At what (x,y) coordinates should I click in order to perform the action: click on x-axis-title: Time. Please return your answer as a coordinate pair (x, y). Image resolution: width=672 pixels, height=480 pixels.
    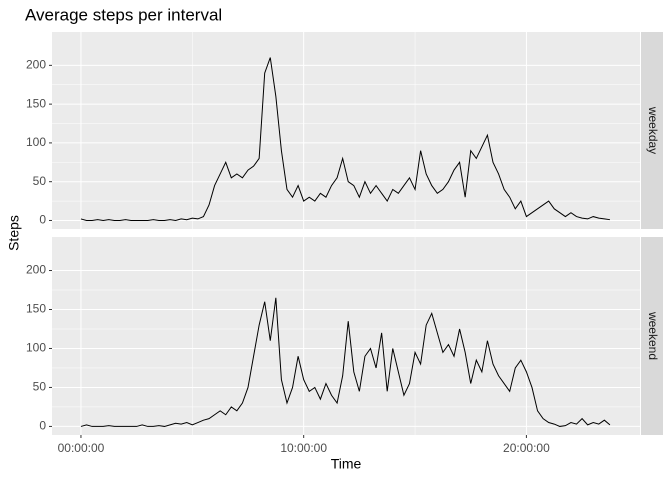
    Looking at the image, I should click on (346, 464).